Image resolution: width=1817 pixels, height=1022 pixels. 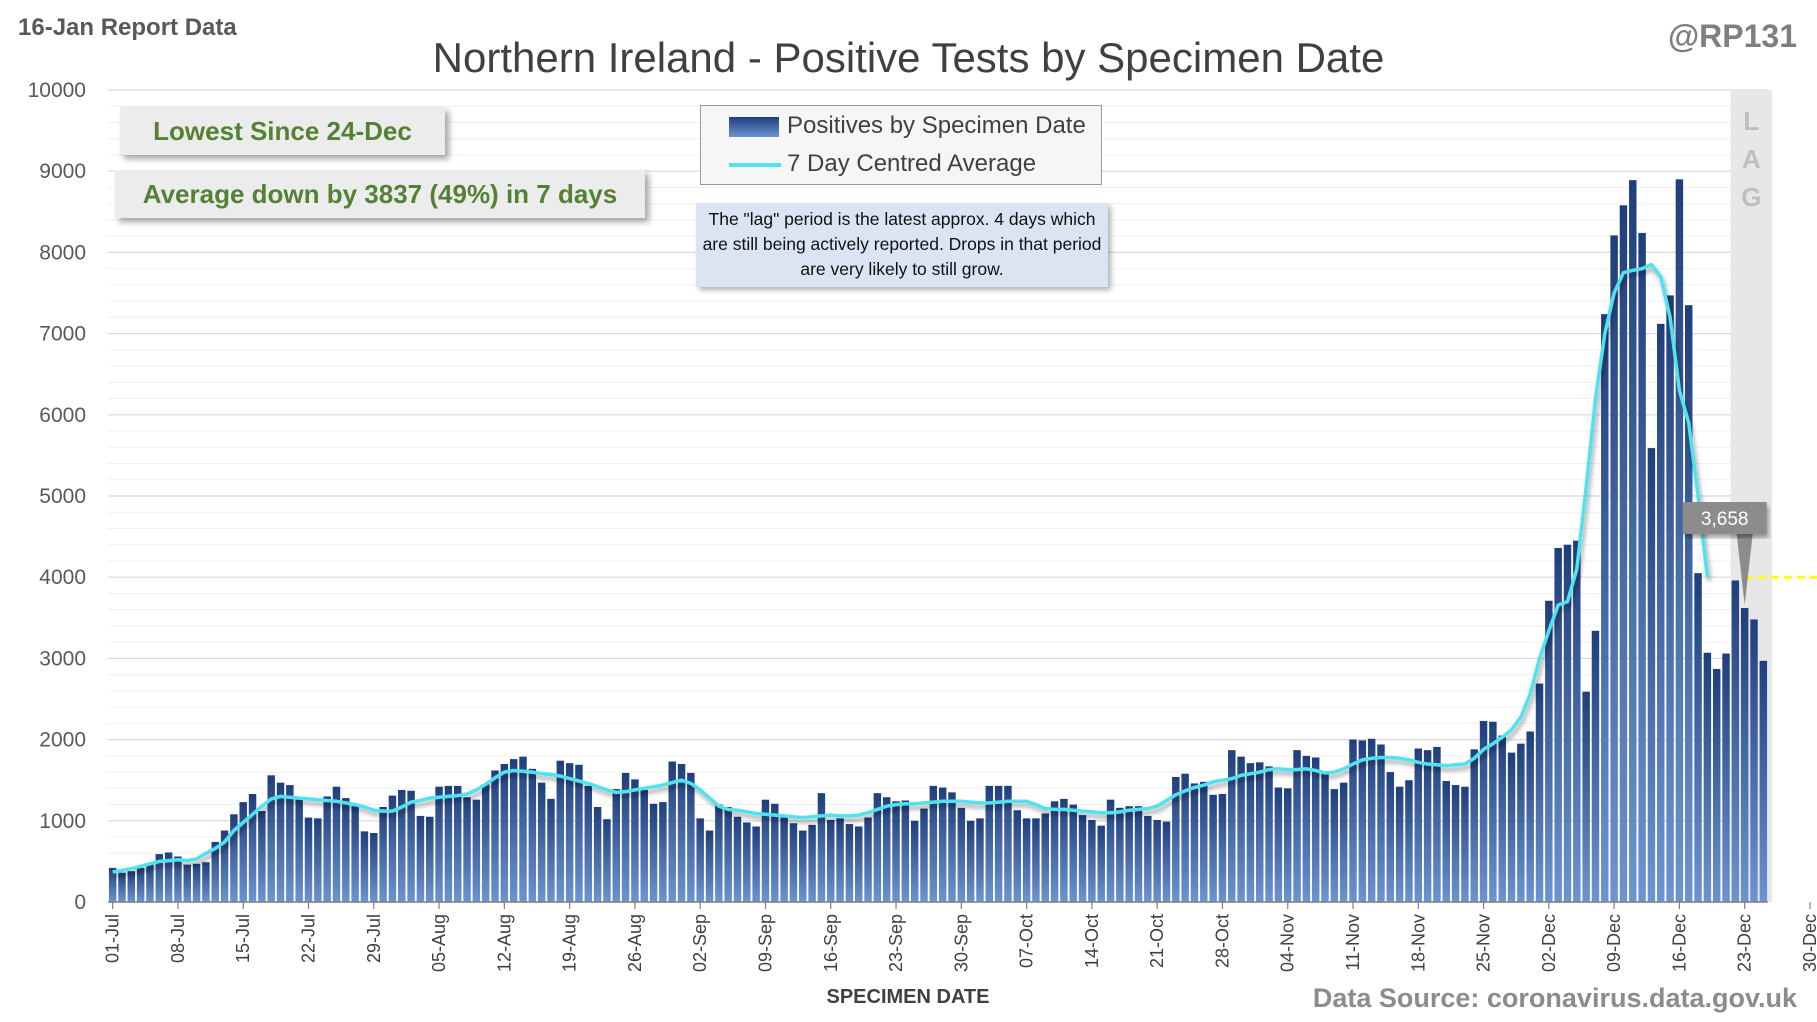 What do you see at coordinates (80, 902) in the screenshot?
I see `y-tick-label: 0` at bounding box center [80, 902].